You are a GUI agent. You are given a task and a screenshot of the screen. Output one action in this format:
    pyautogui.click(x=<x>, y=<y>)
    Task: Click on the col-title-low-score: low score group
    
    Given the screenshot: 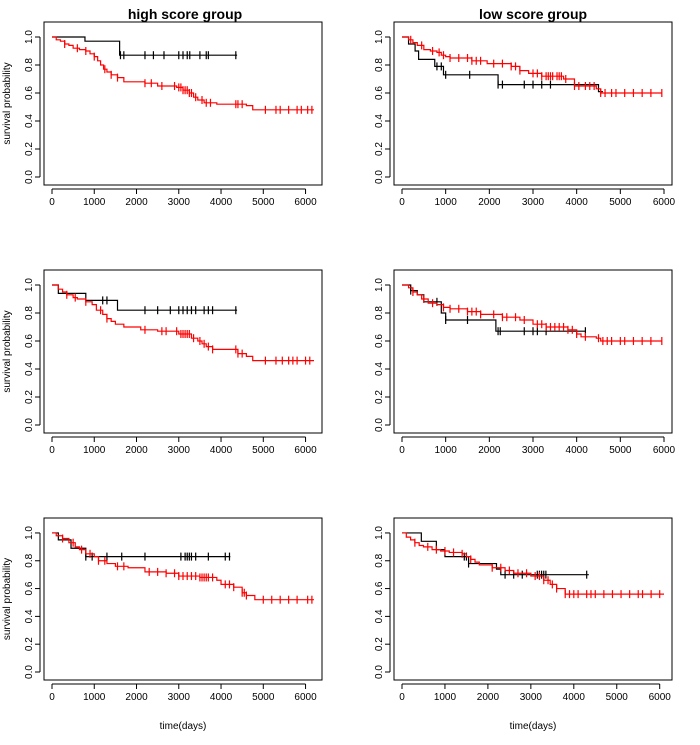 What is the action you would take?
    pyautogui.click(x=533, y=14)
    